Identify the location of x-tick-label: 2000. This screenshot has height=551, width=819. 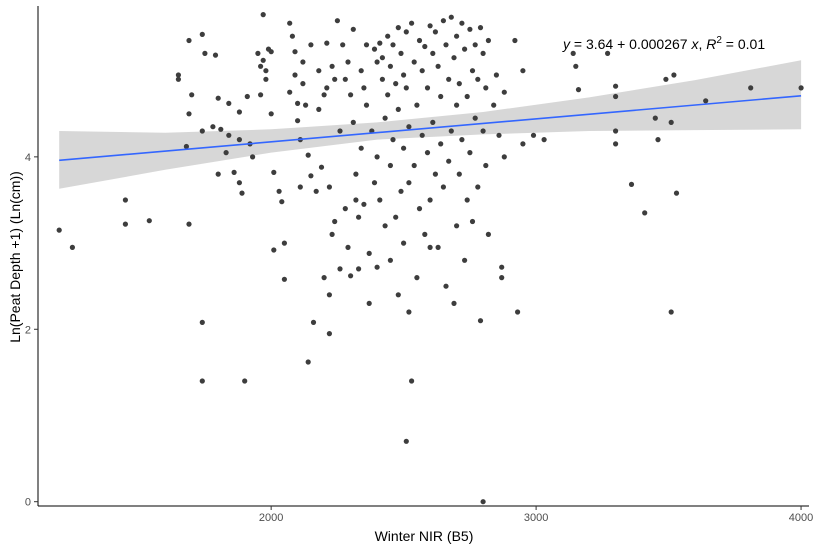
(271, 518).